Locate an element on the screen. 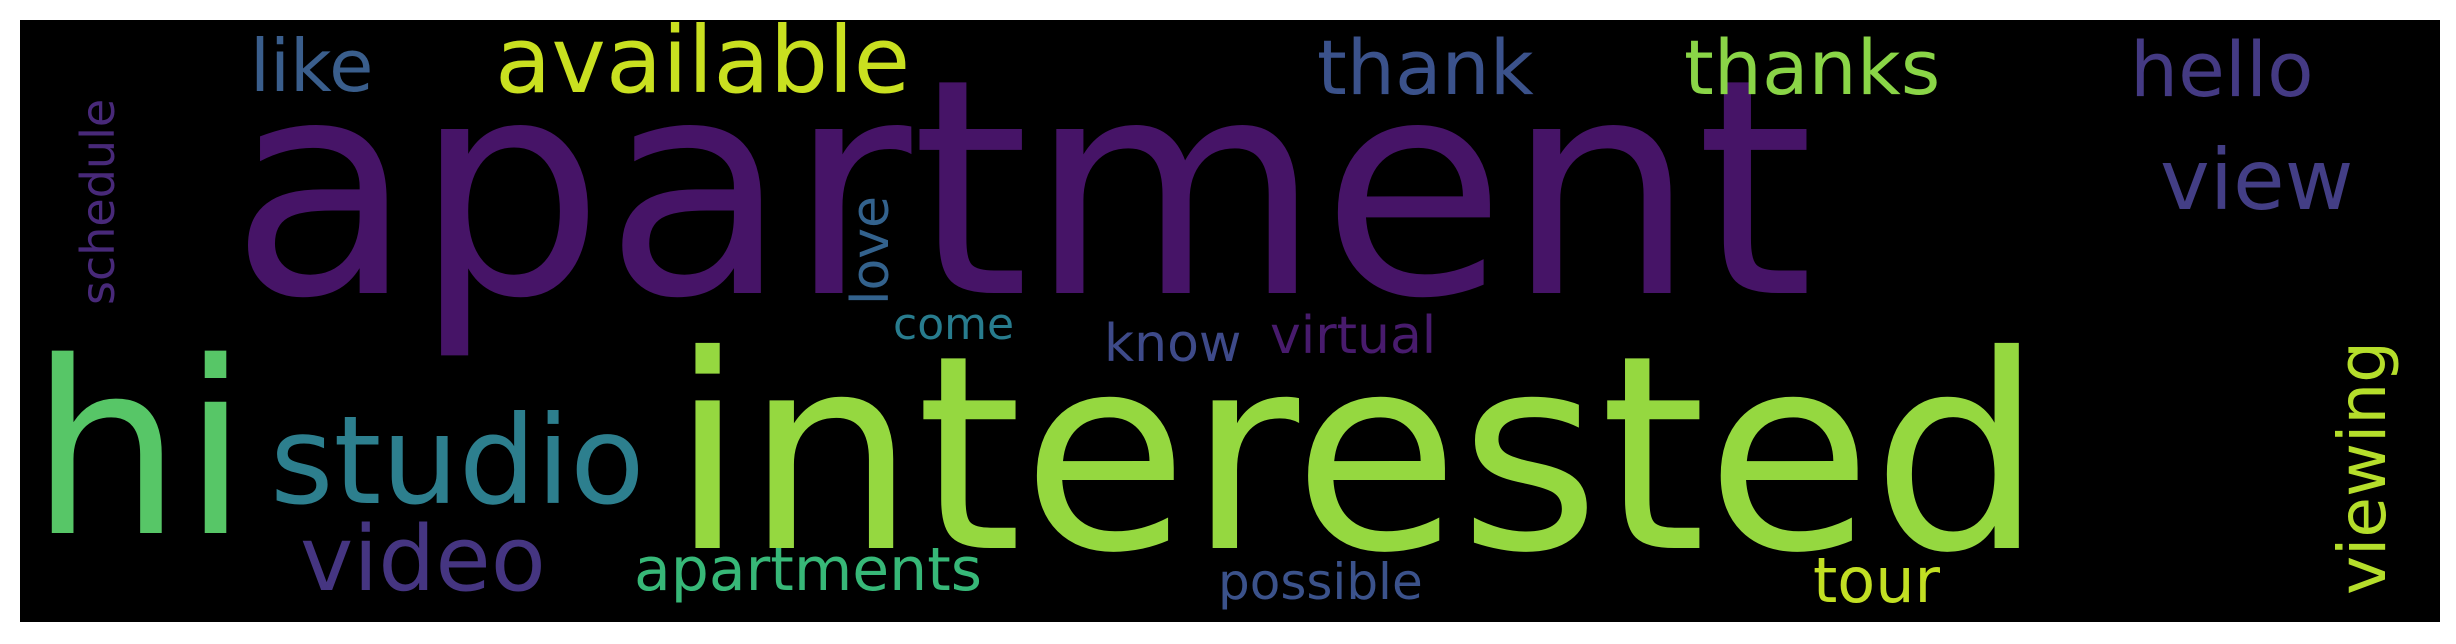  word-come: come is located at coordinates (954, 324).